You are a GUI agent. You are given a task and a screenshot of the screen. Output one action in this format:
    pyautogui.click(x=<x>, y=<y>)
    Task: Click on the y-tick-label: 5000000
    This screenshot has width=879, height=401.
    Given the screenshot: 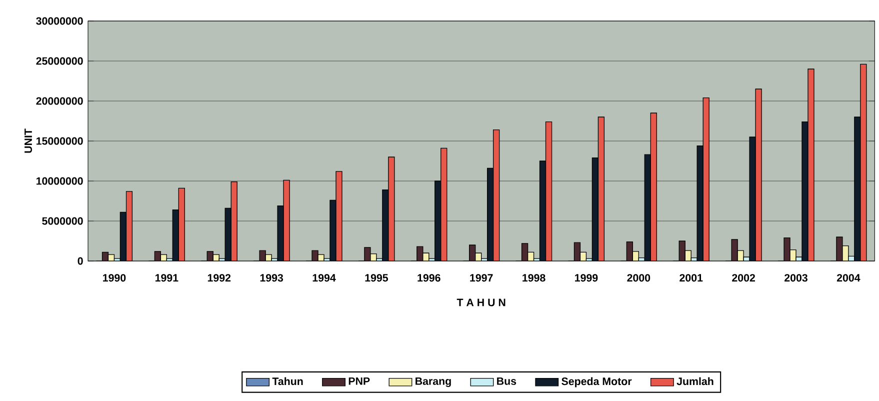 What is the action you would take?
    pyautogui.click(x=62, y=221)
    